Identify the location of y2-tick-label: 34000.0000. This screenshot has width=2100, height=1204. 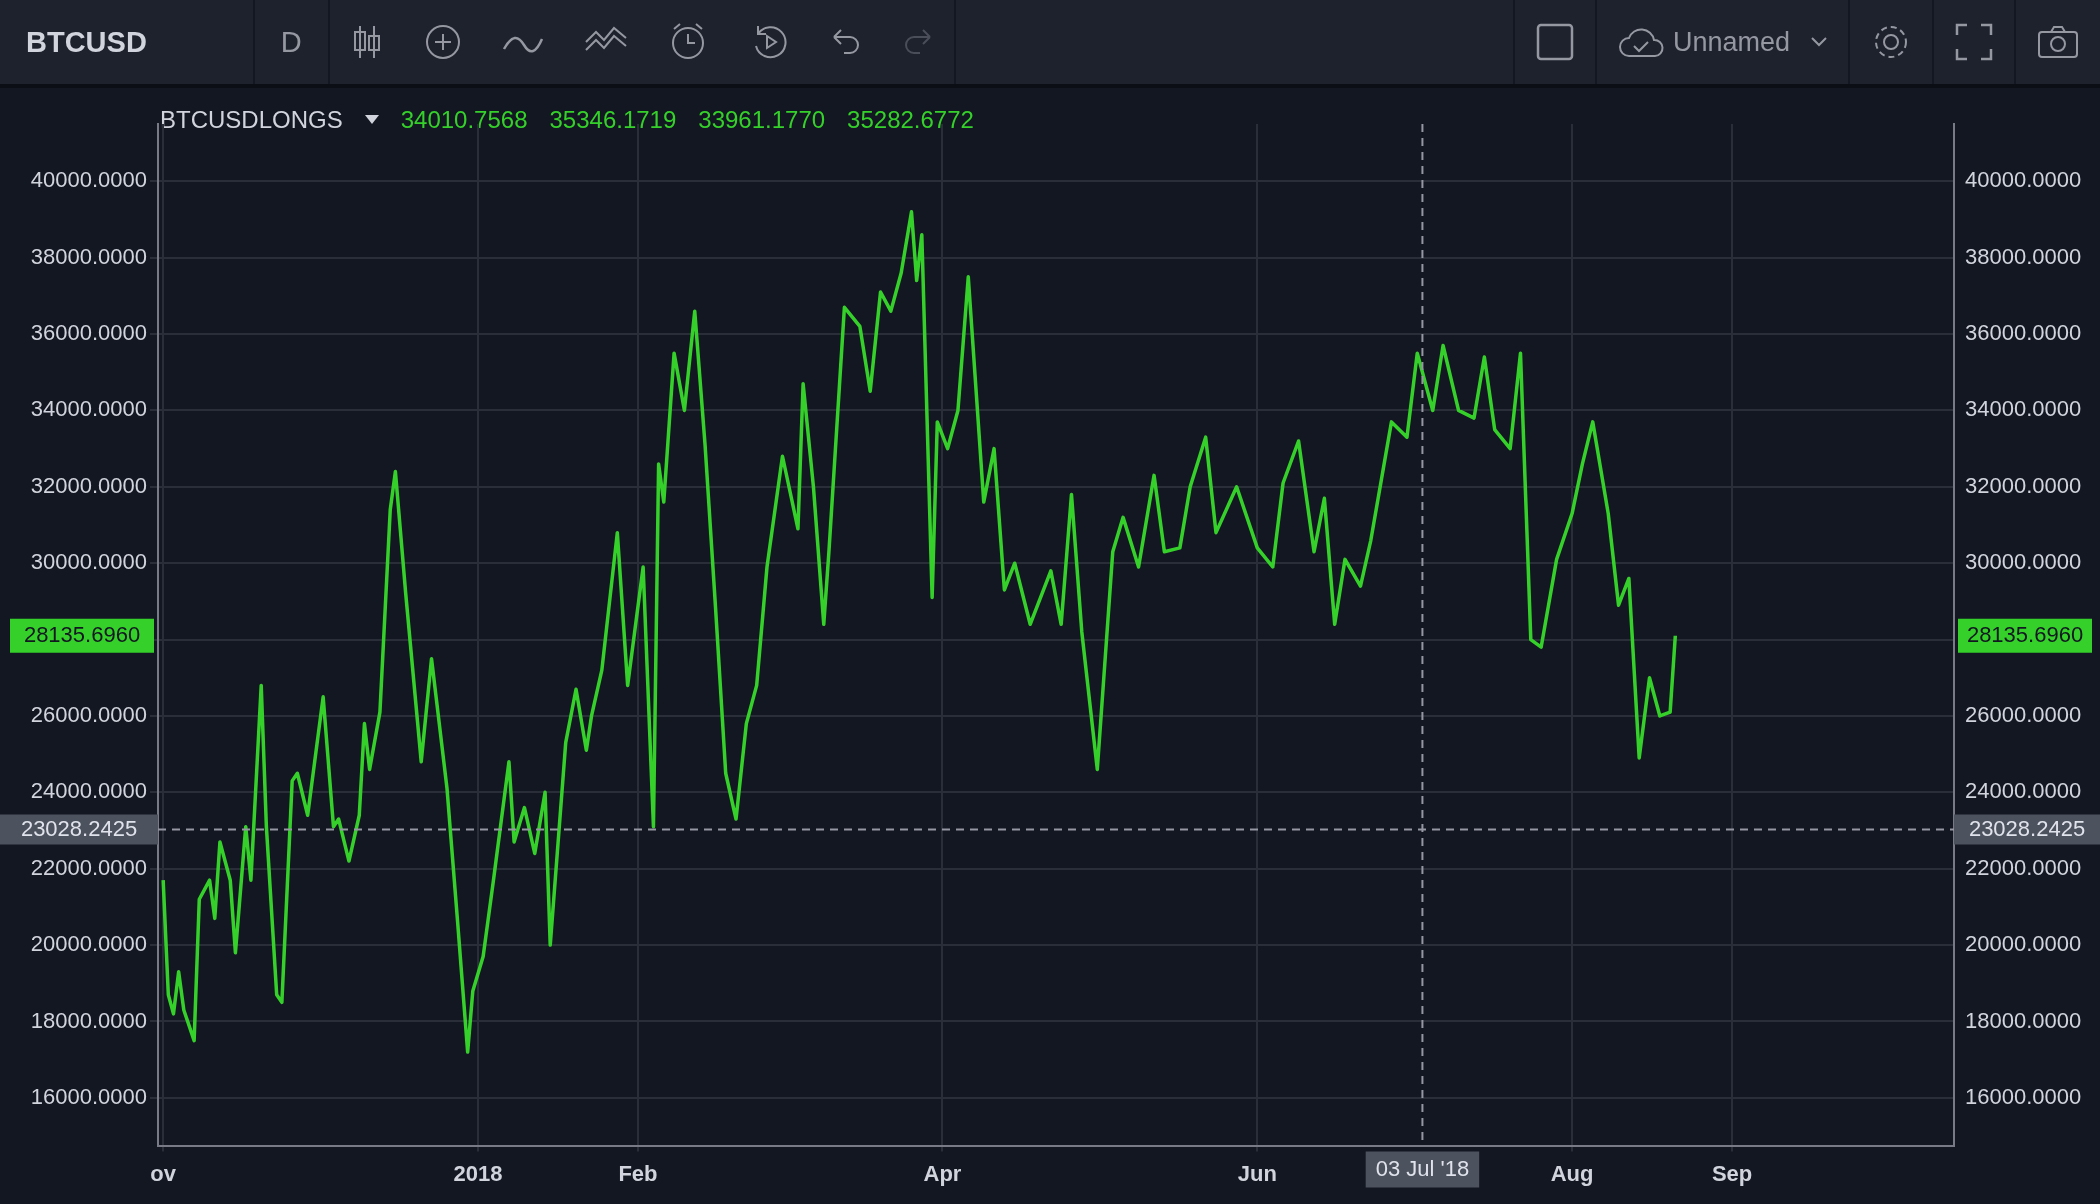
(2023, 409).